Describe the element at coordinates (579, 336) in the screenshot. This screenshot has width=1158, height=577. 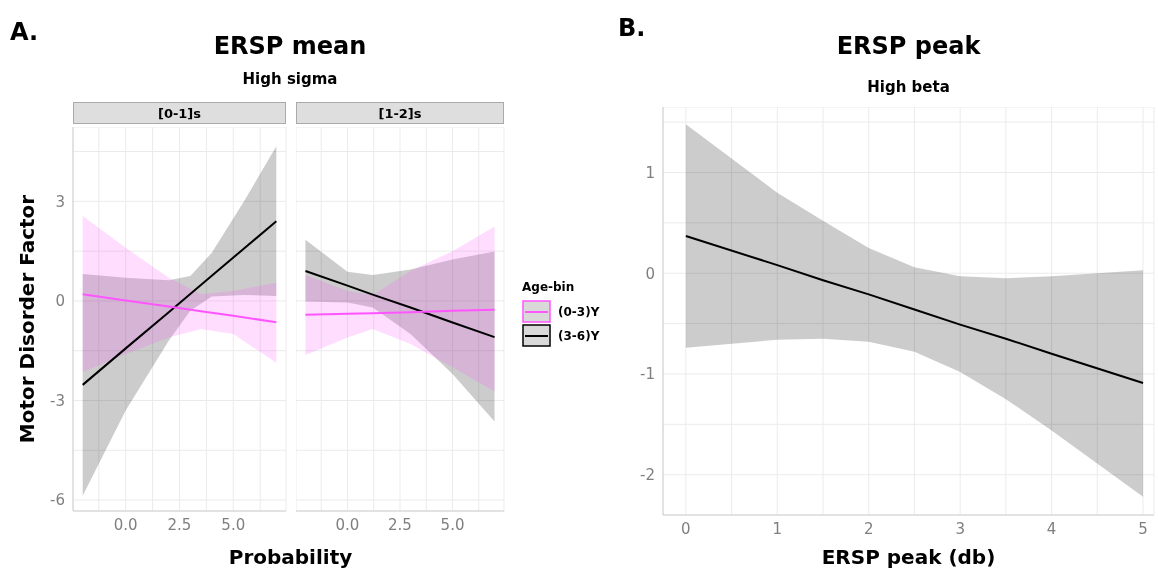
I see `legend-label: (3-6)Y` at that location.